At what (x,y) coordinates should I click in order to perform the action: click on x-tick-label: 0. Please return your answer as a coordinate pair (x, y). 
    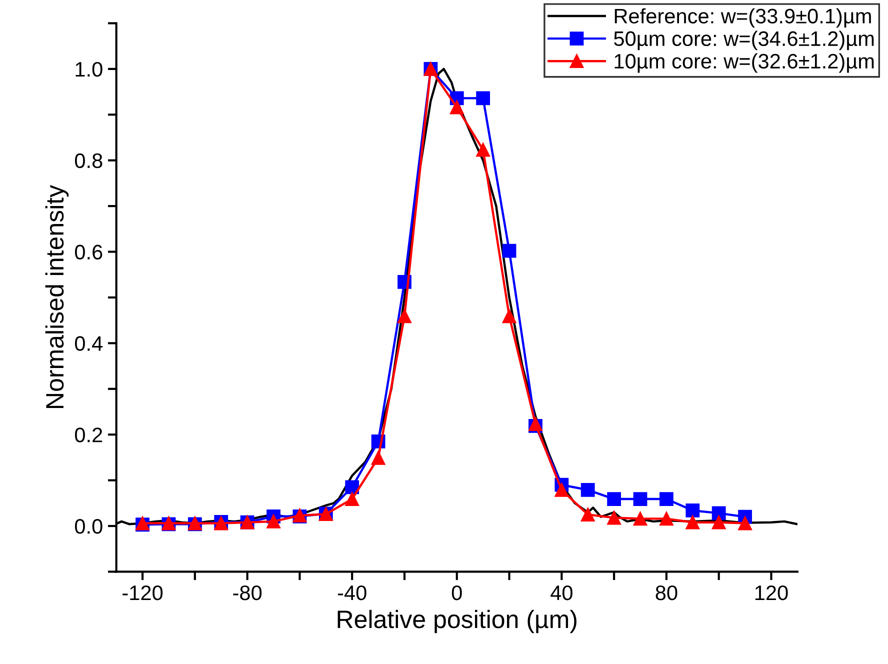
    Looking at the image, I should click on (457, 592).